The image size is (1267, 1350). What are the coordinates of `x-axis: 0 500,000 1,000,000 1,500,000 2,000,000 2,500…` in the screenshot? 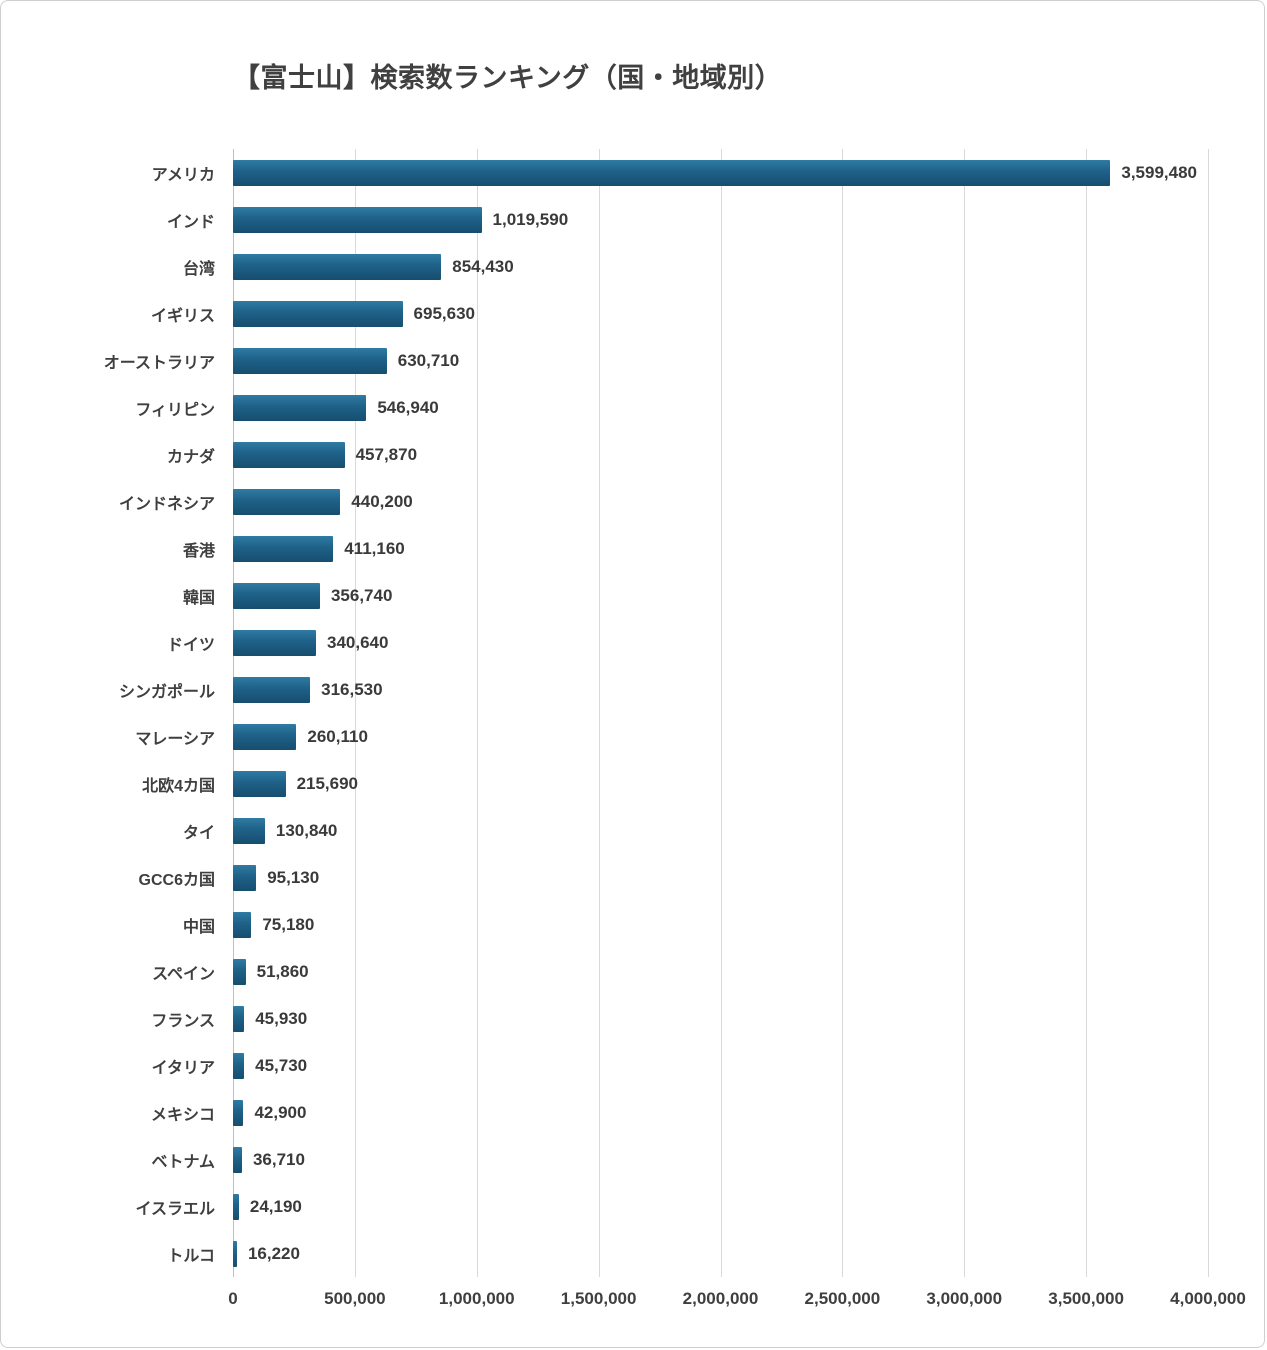 It's located at (737, 1304).